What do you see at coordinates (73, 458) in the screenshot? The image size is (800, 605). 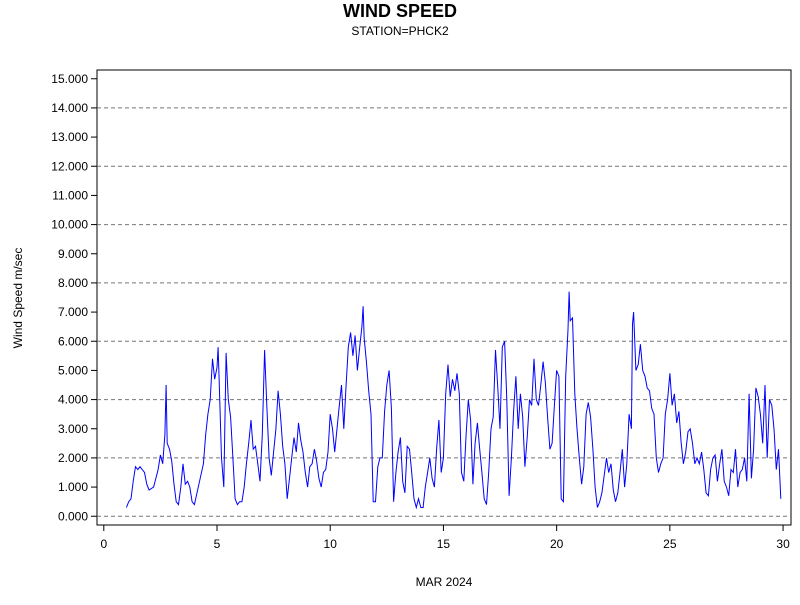 I see `y-tick-label: 2.000` at bounding box center [73, 458].